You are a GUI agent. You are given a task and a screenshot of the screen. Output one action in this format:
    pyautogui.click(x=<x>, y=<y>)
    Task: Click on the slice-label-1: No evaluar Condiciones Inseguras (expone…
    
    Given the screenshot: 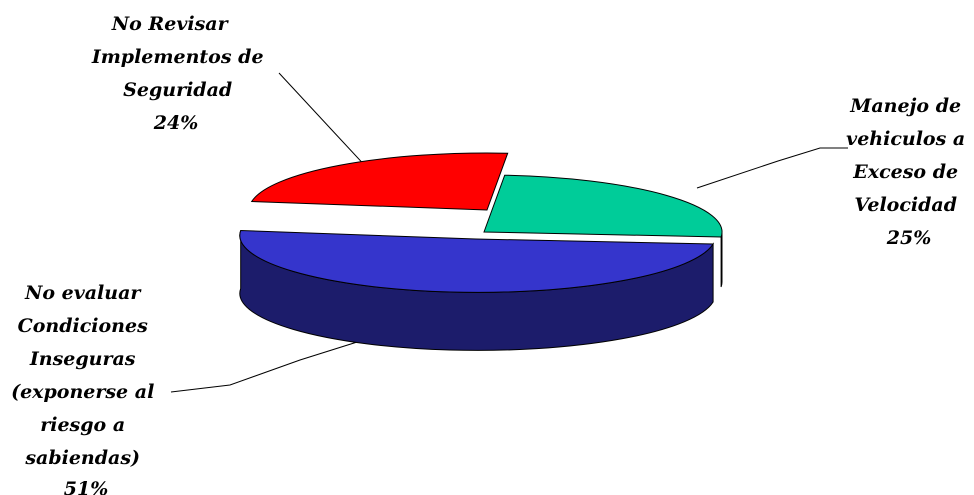 What is the action you would take?
    pyautogui.click(x=86, y=388)
    